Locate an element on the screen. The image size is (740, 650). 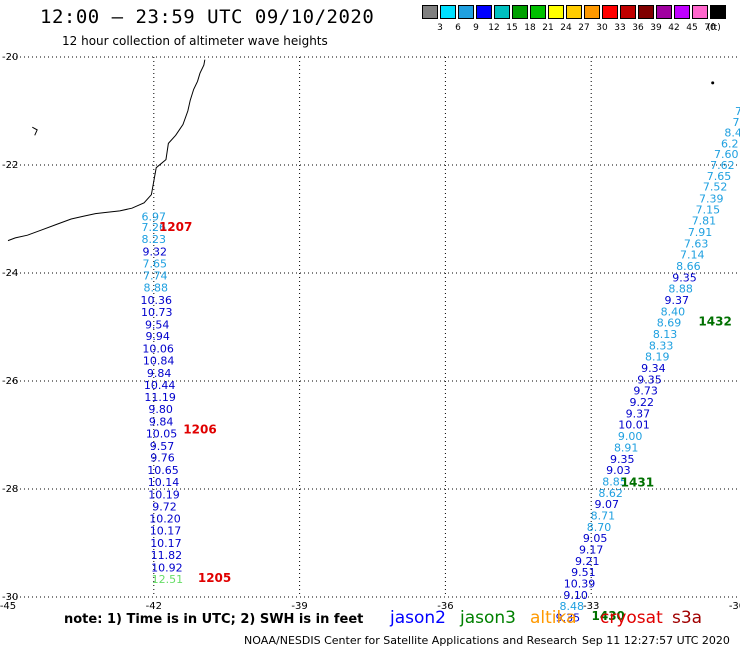
pass-time-label: 1432 is located at coordinates (714, 322).